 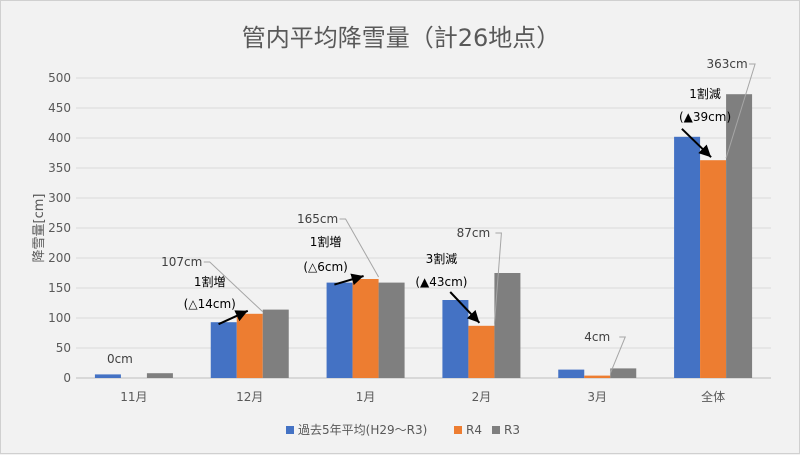 What do you see at coordinates (597, 376) in the screenshot?
I see `bar-3月-R4` at bounding box center [597, 376].